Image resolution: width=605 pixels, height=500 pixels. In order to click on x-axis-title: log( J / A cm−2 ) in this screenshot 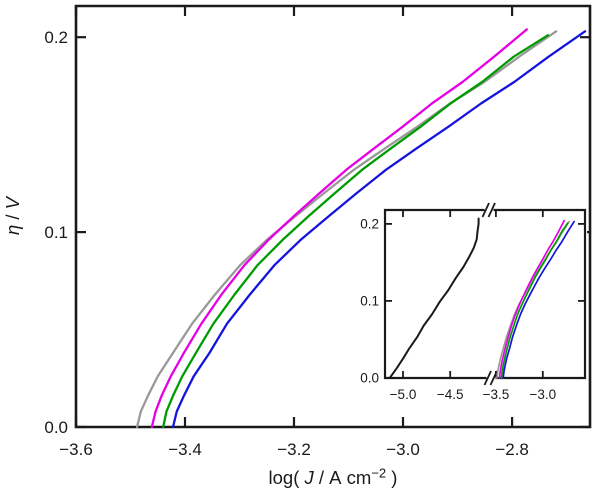, I will do `click(333, 477)`.